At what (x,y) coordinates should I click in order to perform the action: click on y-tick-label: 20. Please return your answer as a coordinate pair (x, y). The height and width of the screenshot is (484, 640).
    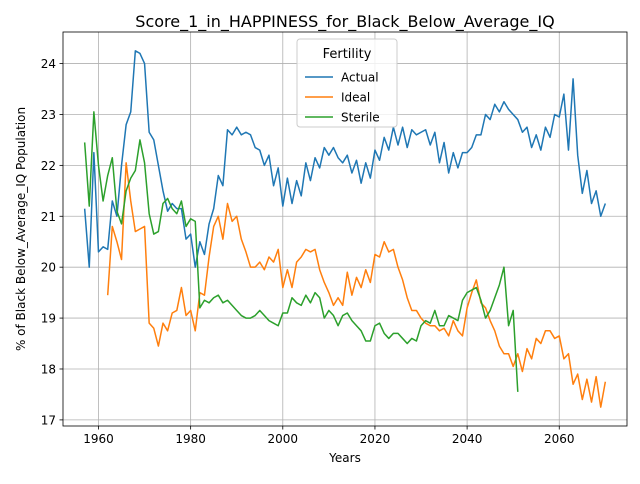
    Looking at the image, I should click on (48, 268).